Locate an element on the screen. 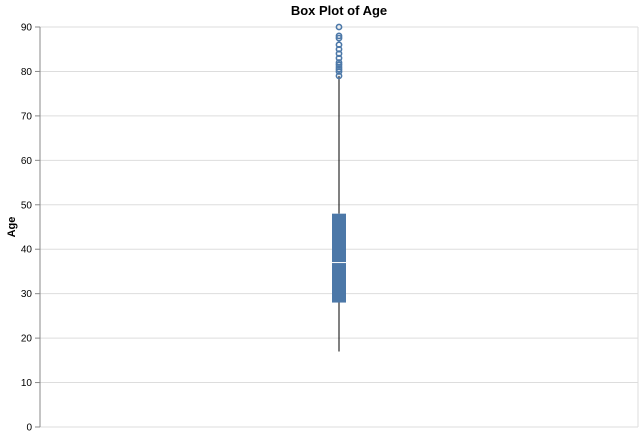 This screenshot has height=442, width=644. y-tick-label-40: 40 is located at coordinates (27, 250).